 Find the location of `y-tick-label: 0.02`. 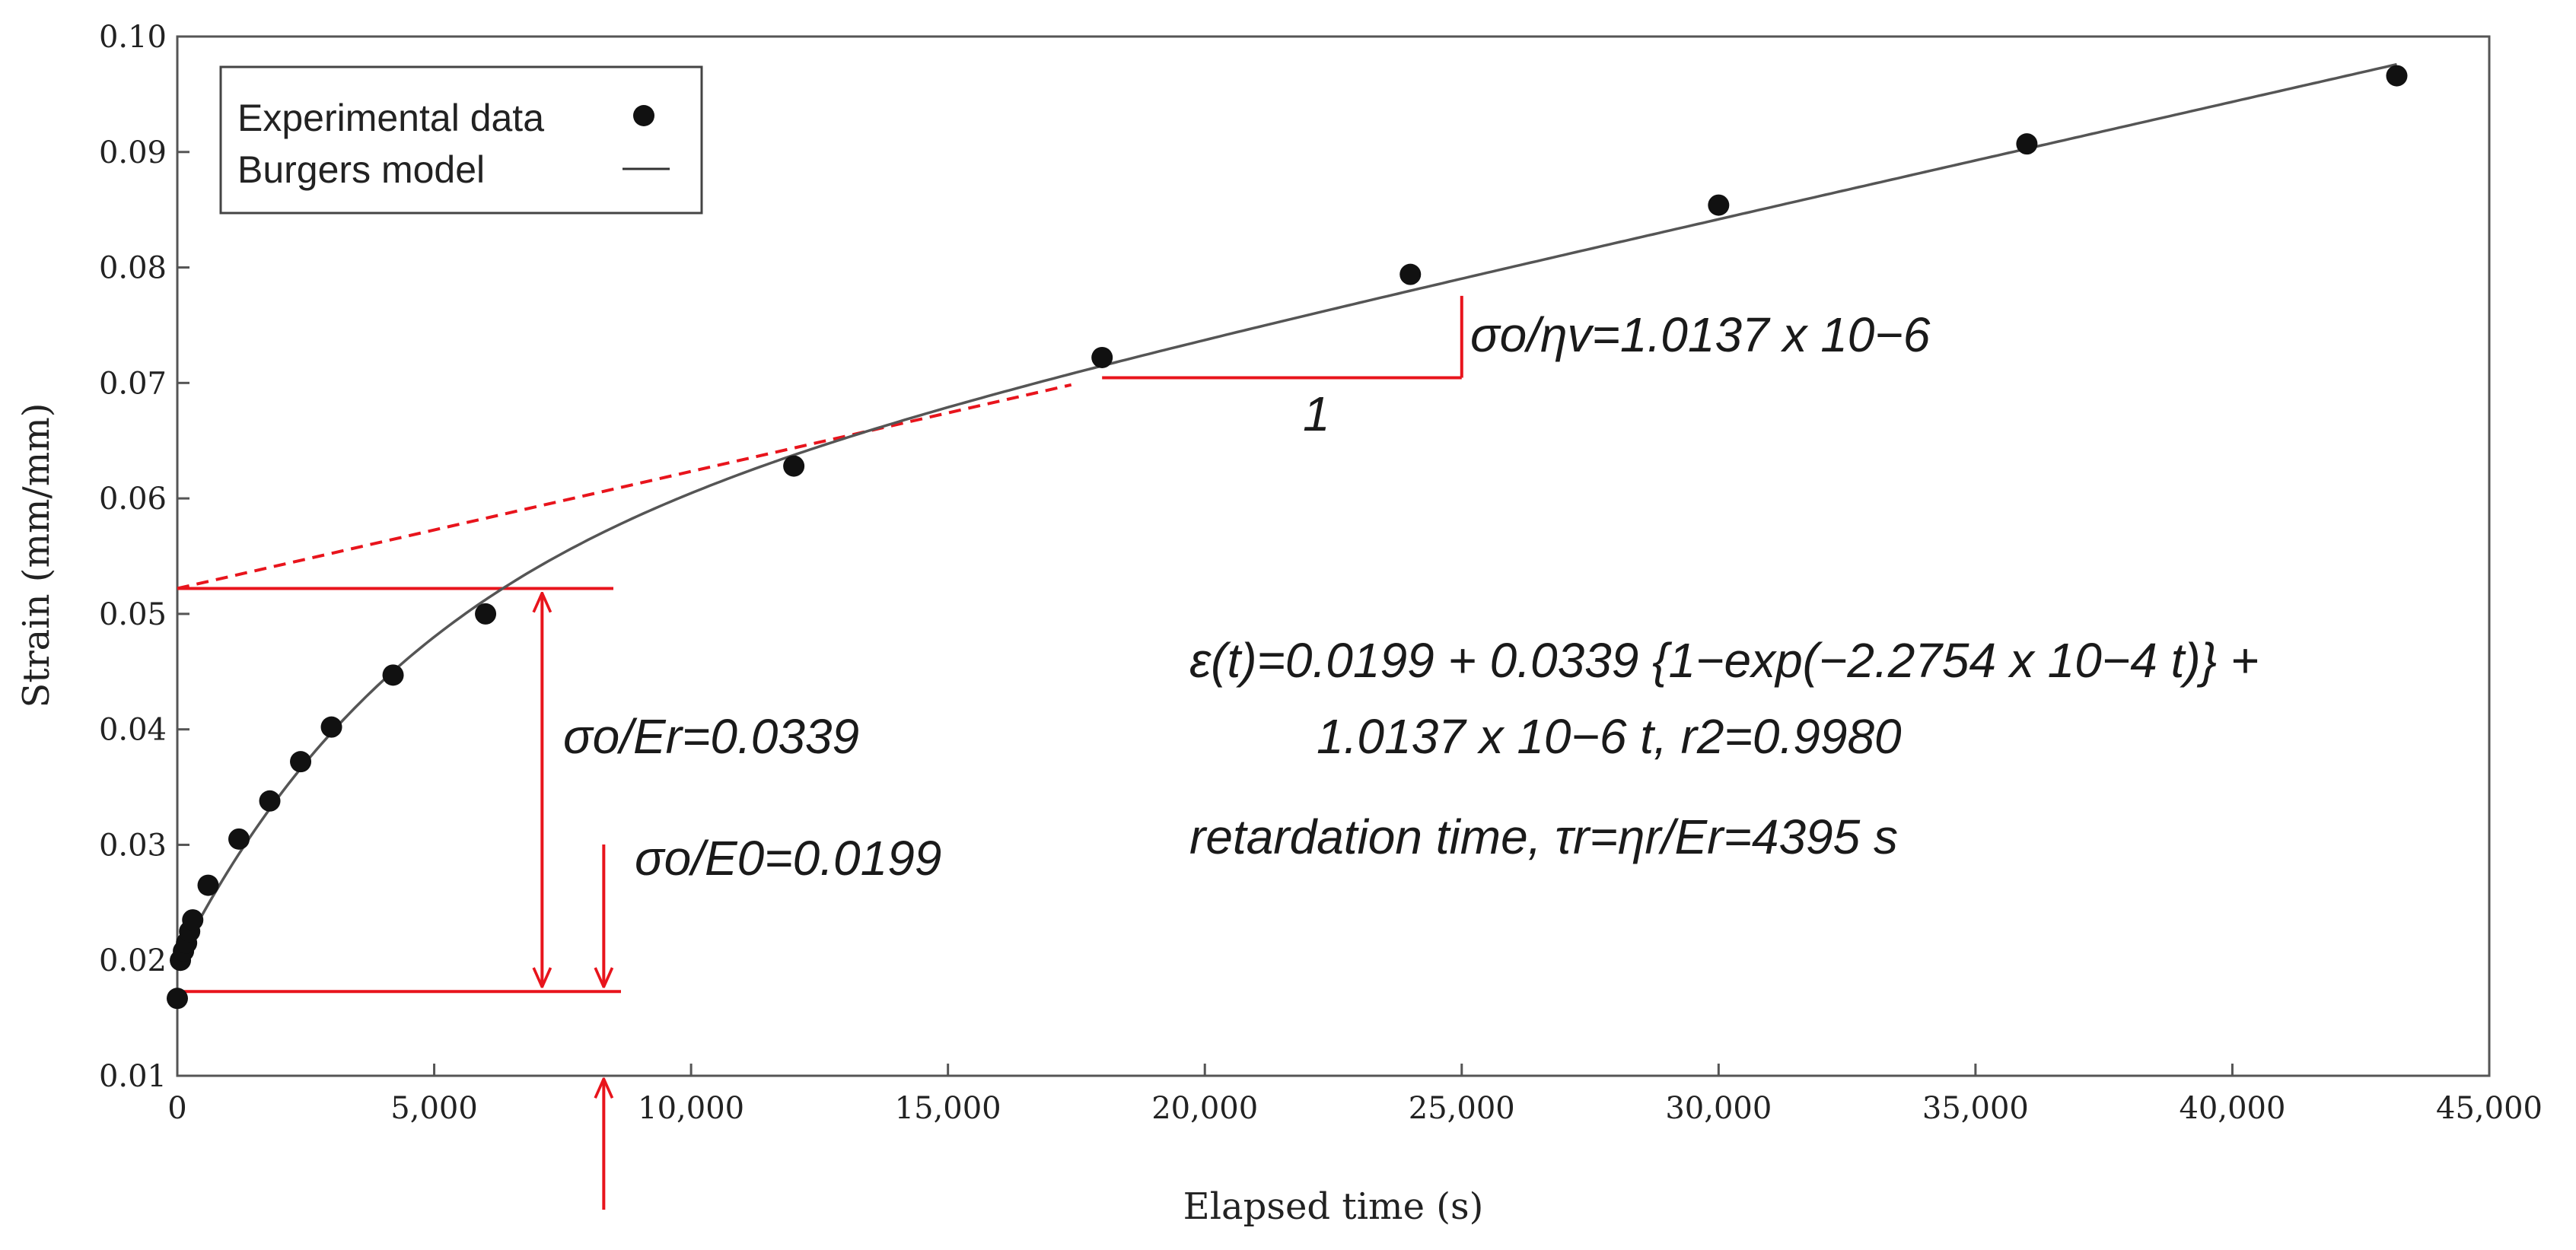

y-tick-label: 0.02 is located at coordinates (133, 960).